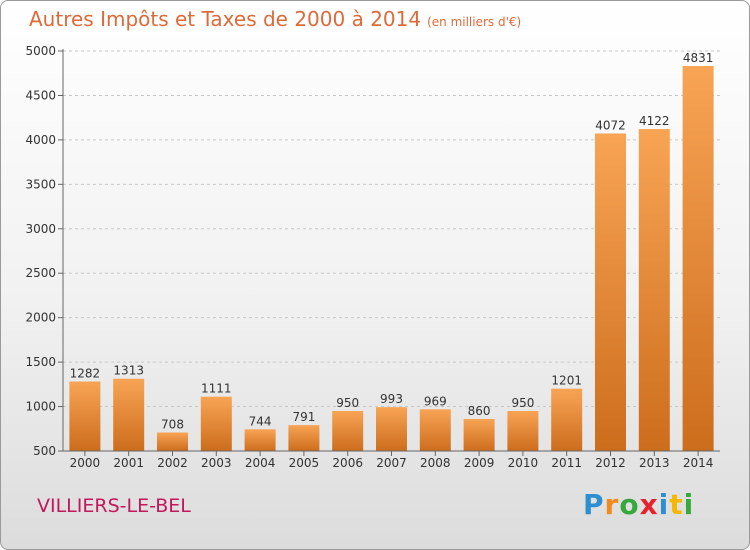 Image resolution: width=750 pixels, height=550 pixels. What do you see at coordinates (216, 389) in the screenshot?
I see `bar-value-label: 1111` at bounding box center [216, 389].